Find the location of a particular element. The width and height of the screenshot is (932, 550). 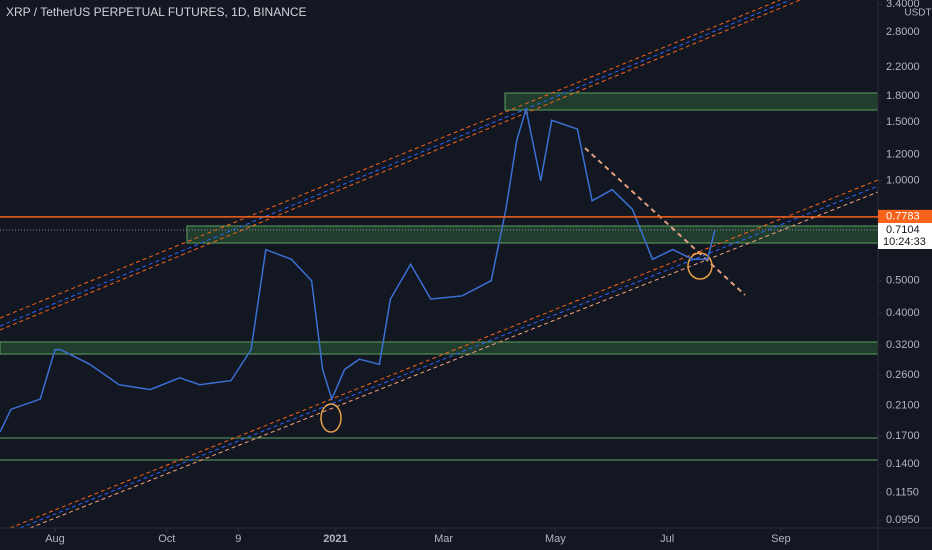

y-tick-label: 0.0950 is located at coordinates (903, 520).